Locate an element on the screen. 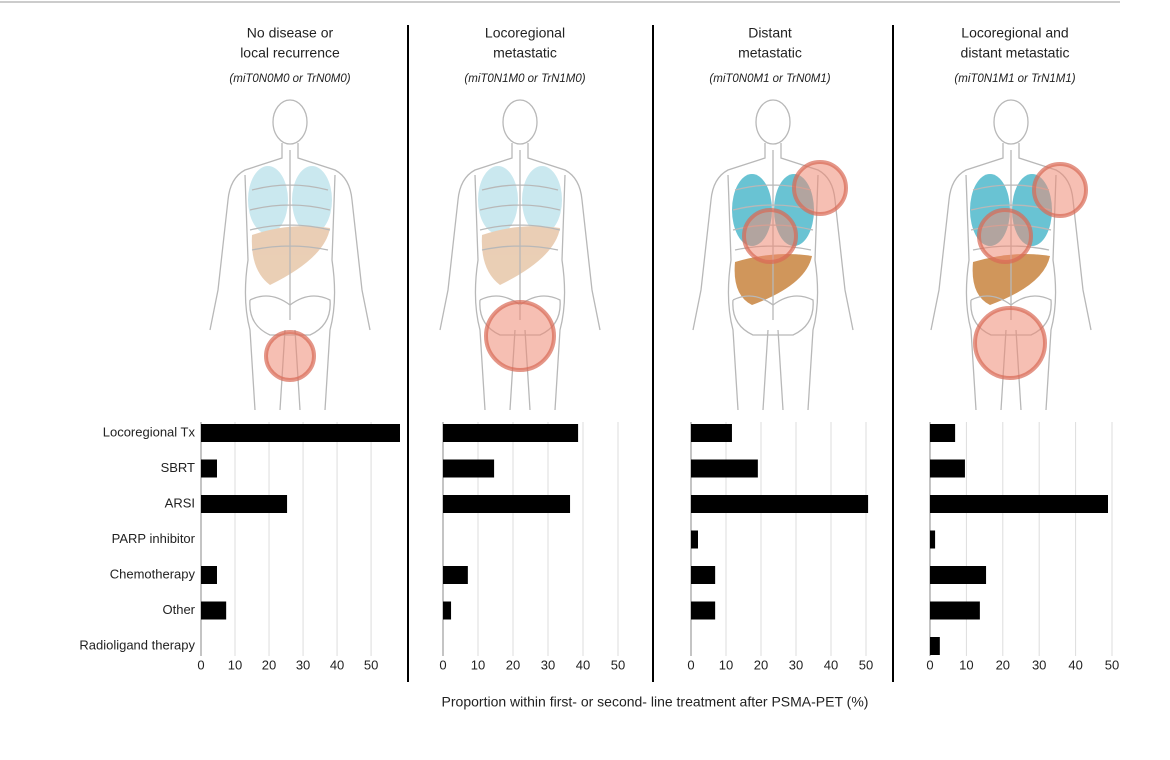  category-label: Locoregional Tx is located at coordinates (149, 431).